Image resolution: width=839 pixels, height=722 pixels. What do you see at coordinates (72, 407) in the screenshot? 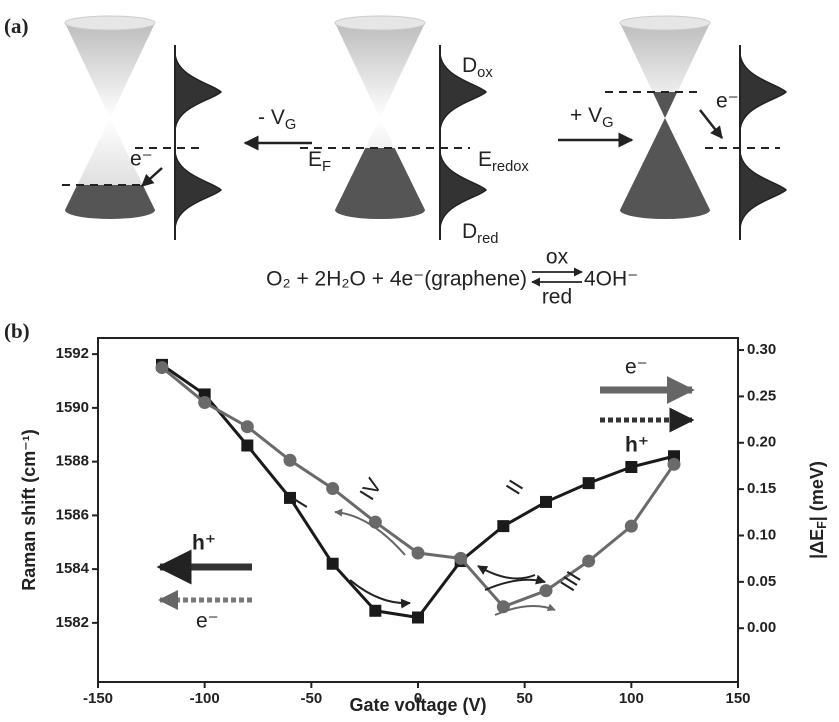
I see `y-tick-label: 1590` at bounding box center [72, 407].